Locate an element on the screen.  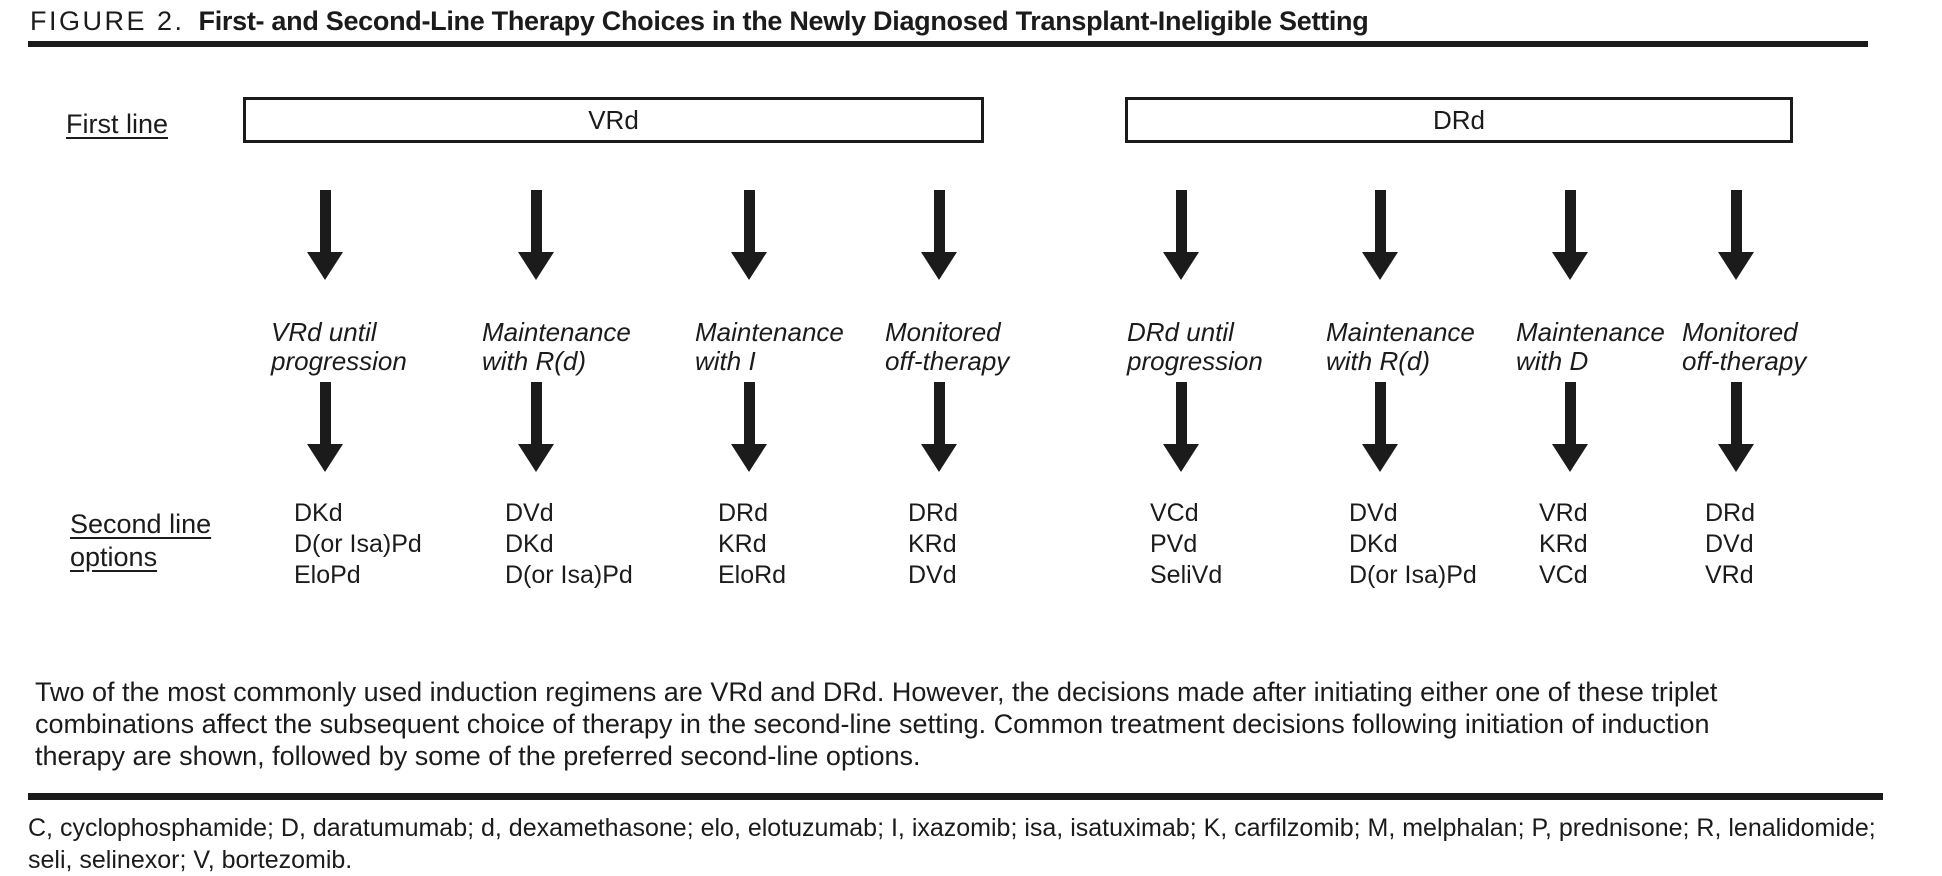
footnote-rule is located at coordinates (955, 796).